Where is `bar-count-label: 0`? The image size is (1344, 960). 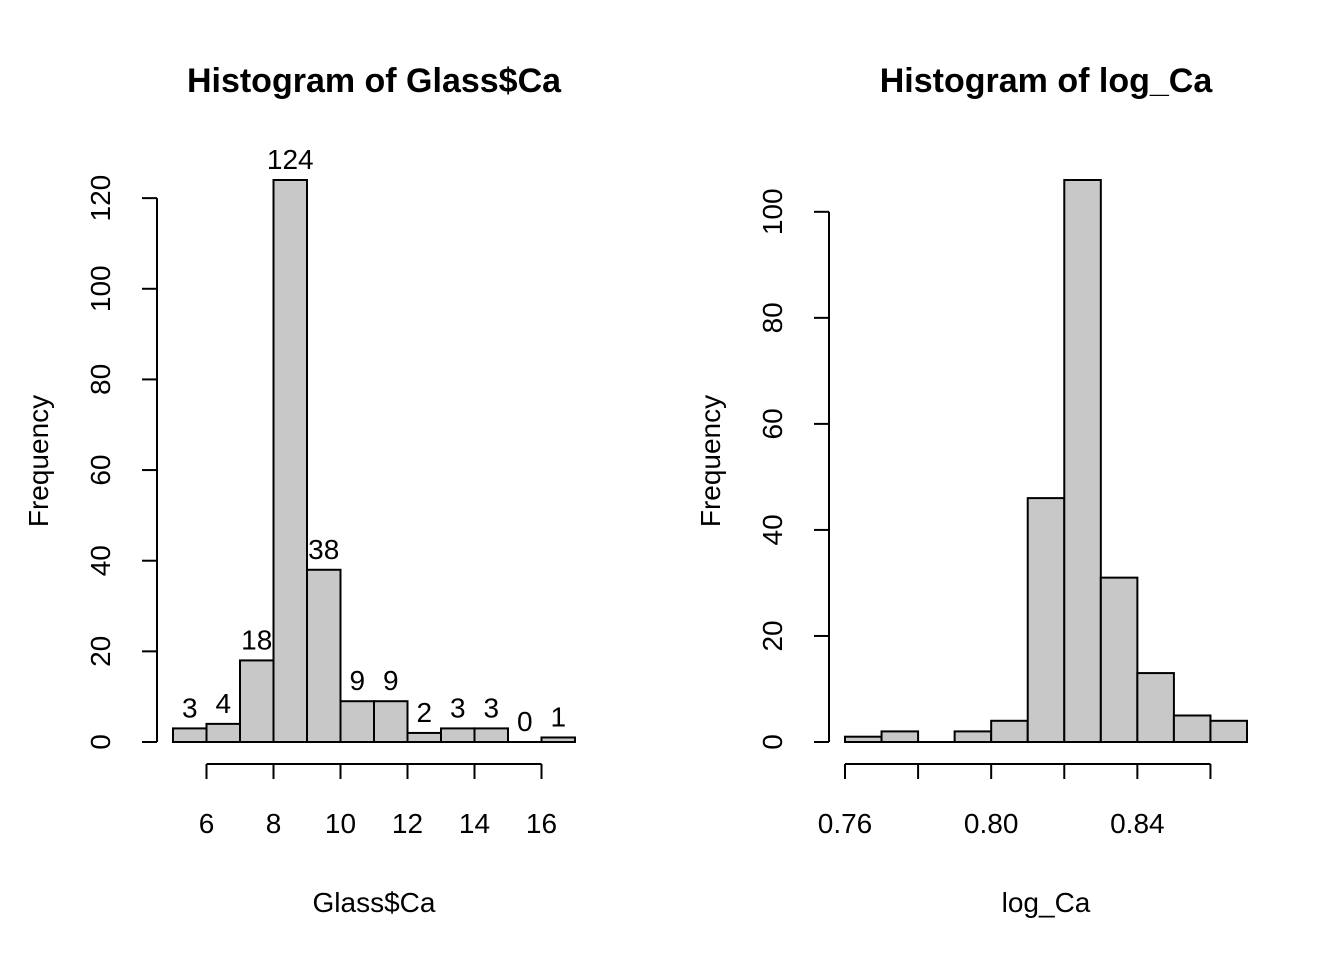 bar-count-label: 0 is located at coordinates (525, 721).